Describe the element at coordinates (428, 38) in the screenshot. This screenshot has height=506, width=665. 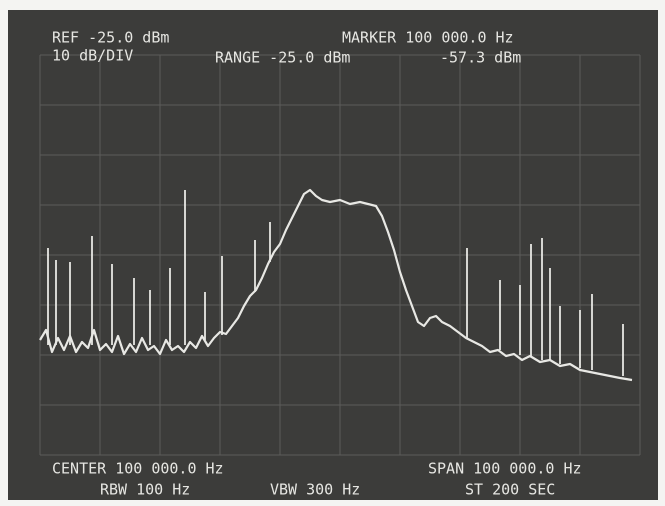
I see `marker-frequency: MARKER 100 000.0 Hz` at that location.